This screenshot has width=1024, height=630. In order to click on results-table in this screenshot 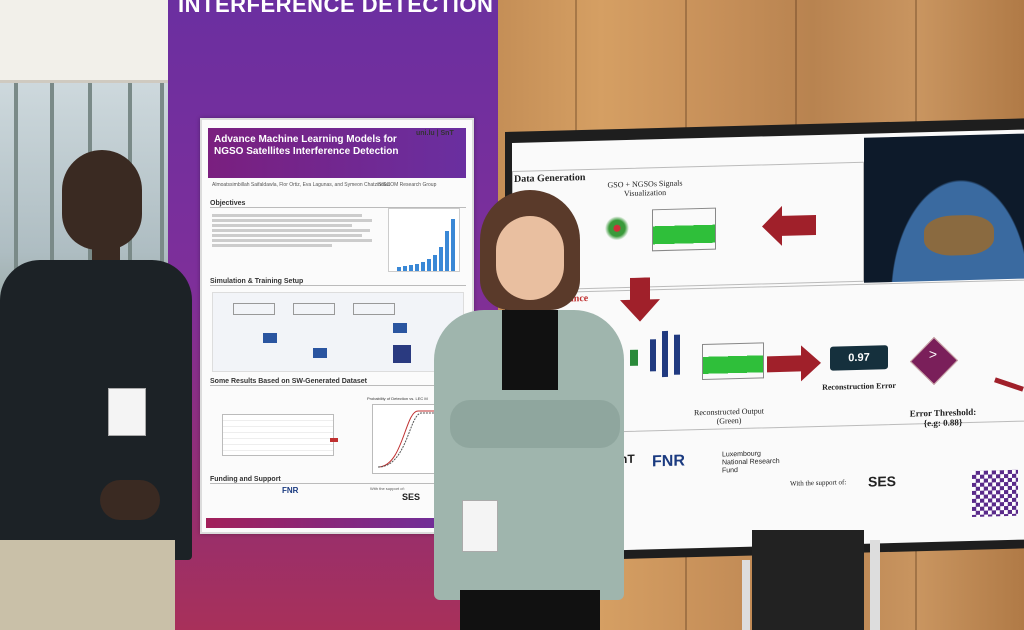, I will do `click(278, 435)`.